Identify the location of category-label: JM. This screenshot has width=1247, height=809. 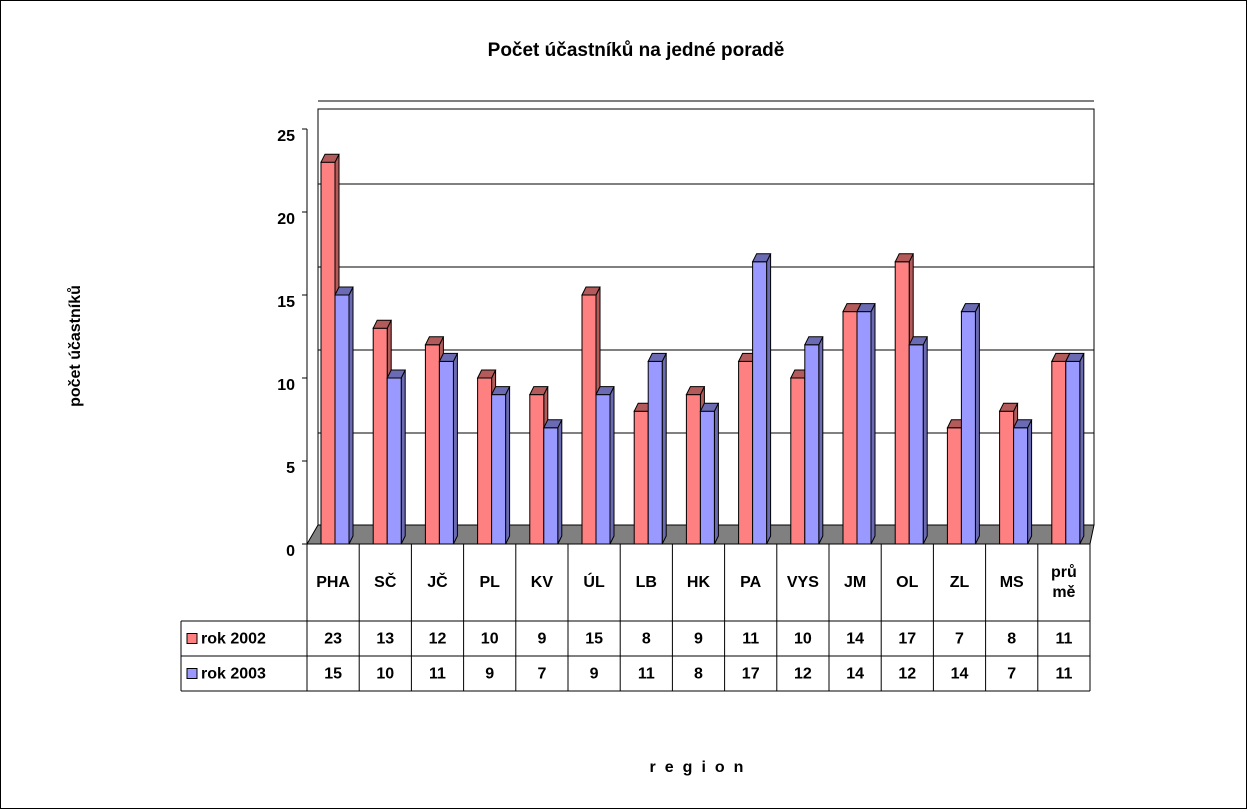
(855, 582).